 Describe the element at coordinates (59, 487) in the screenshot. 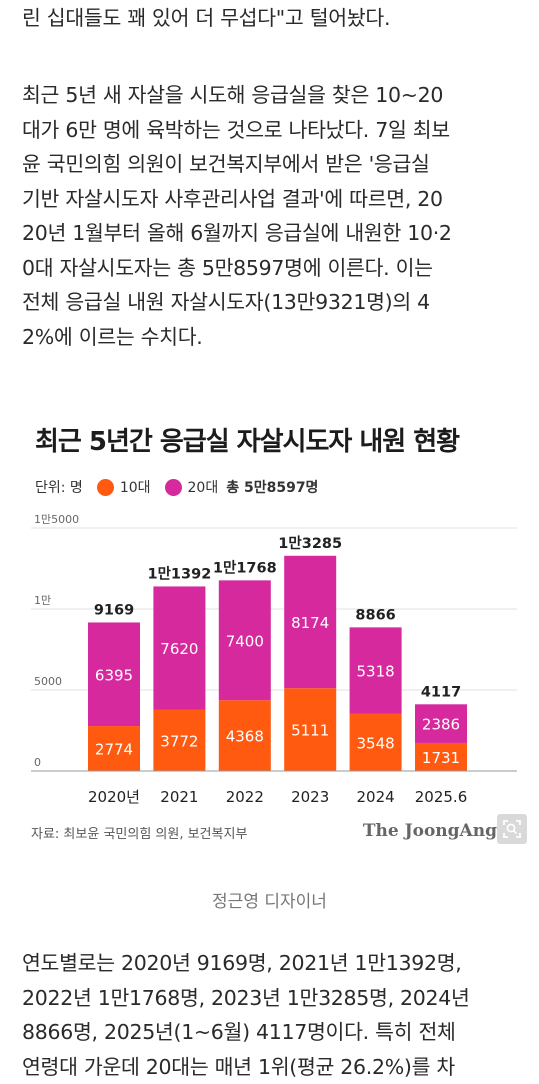

I see `legend-unit: 단위: 명` at that location.